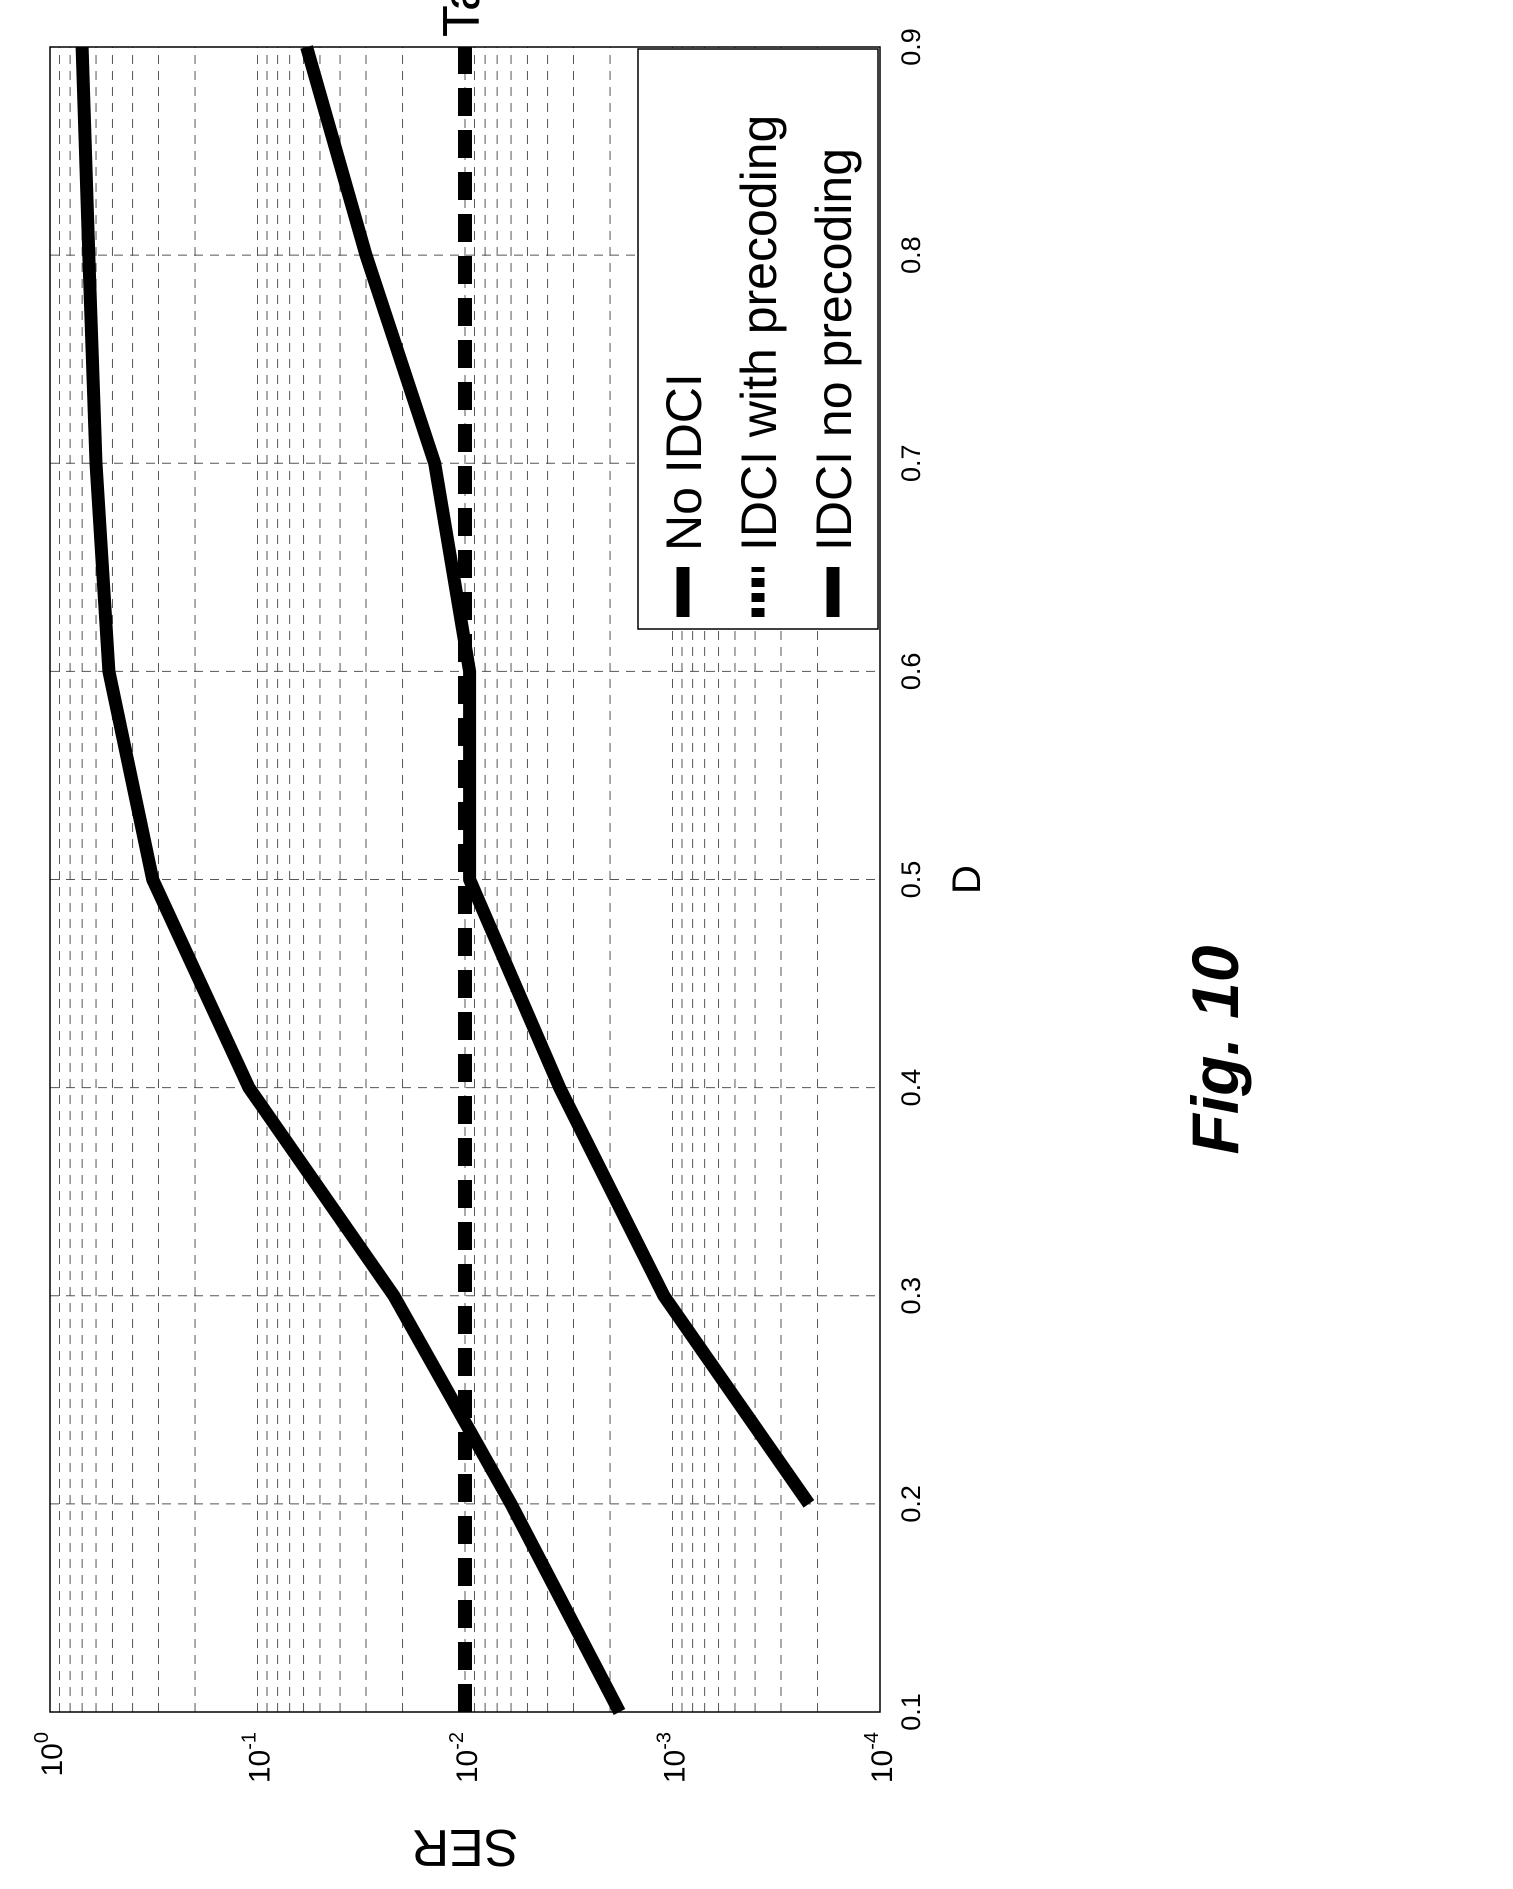  What do you see at coordinates (759, 333) in the screenshot?
I see `legend-label: IDCI with precoding` at bounding box center [759, 333].